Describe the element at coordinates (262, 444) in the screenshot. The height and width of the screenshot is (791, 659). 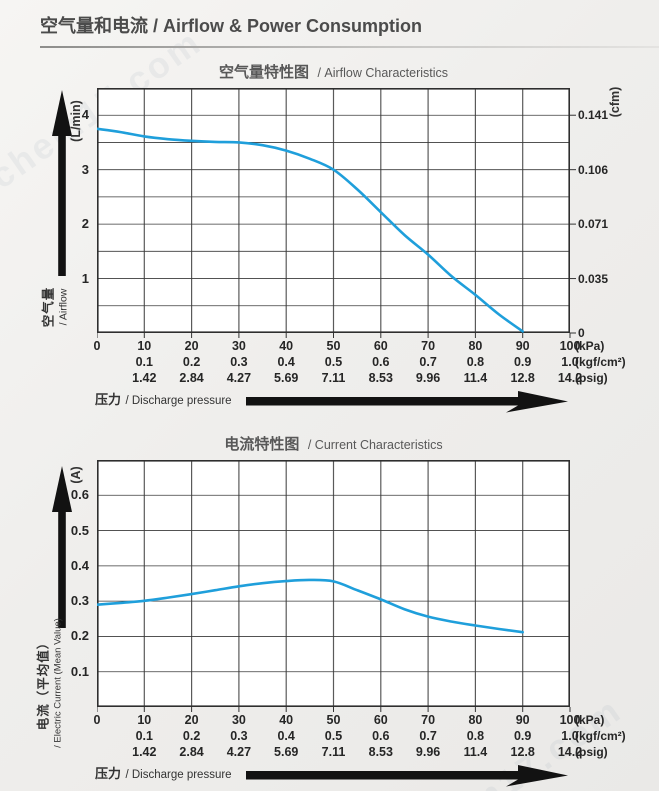
I see `current-chart-title-zh: 电流特性图` at that location.